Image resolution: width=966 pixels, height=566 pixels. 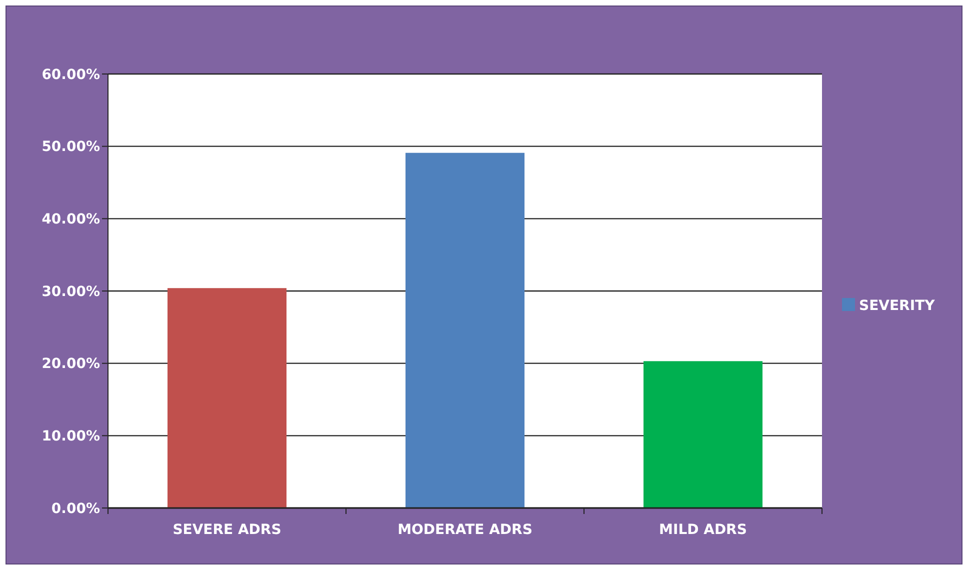 What do you see at coordinates (227, 530) in the screenshot?
I see `x-tick-label: SEVERE ADRS` at bounding box center [227, 530].